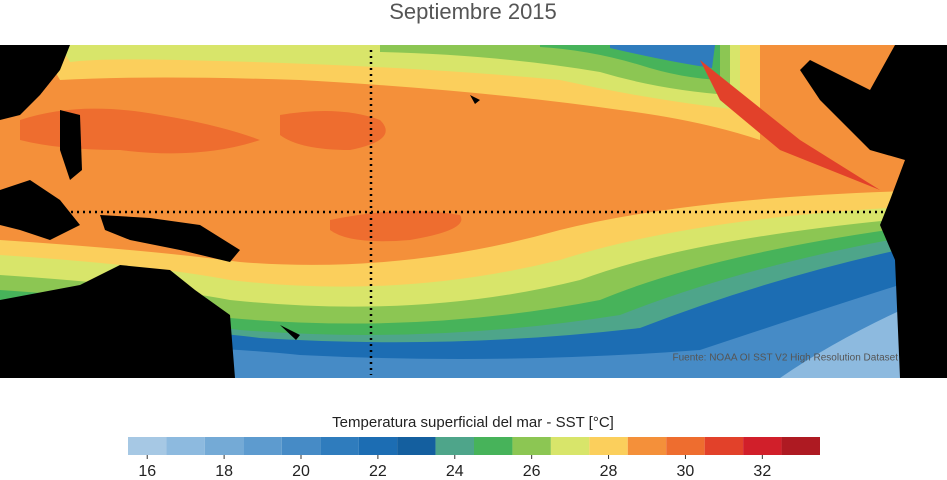 The height and width of the screenshot is (480, 947). I want to click on title: Septiembre 2015, so click(473, 12).